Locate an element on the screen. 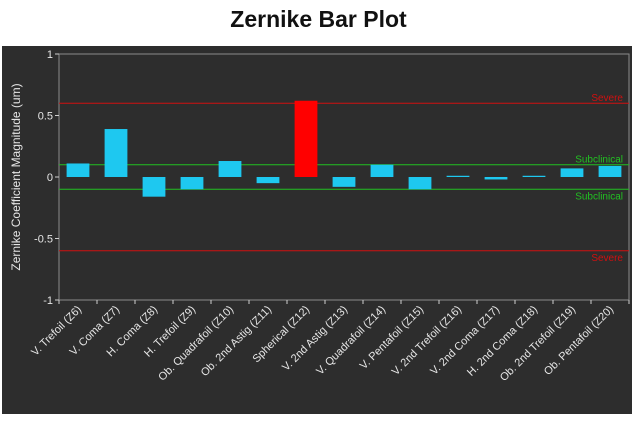 This screenshot has height=427, width=637. y-tick-label: -1 is located at coordinates (48, 301).